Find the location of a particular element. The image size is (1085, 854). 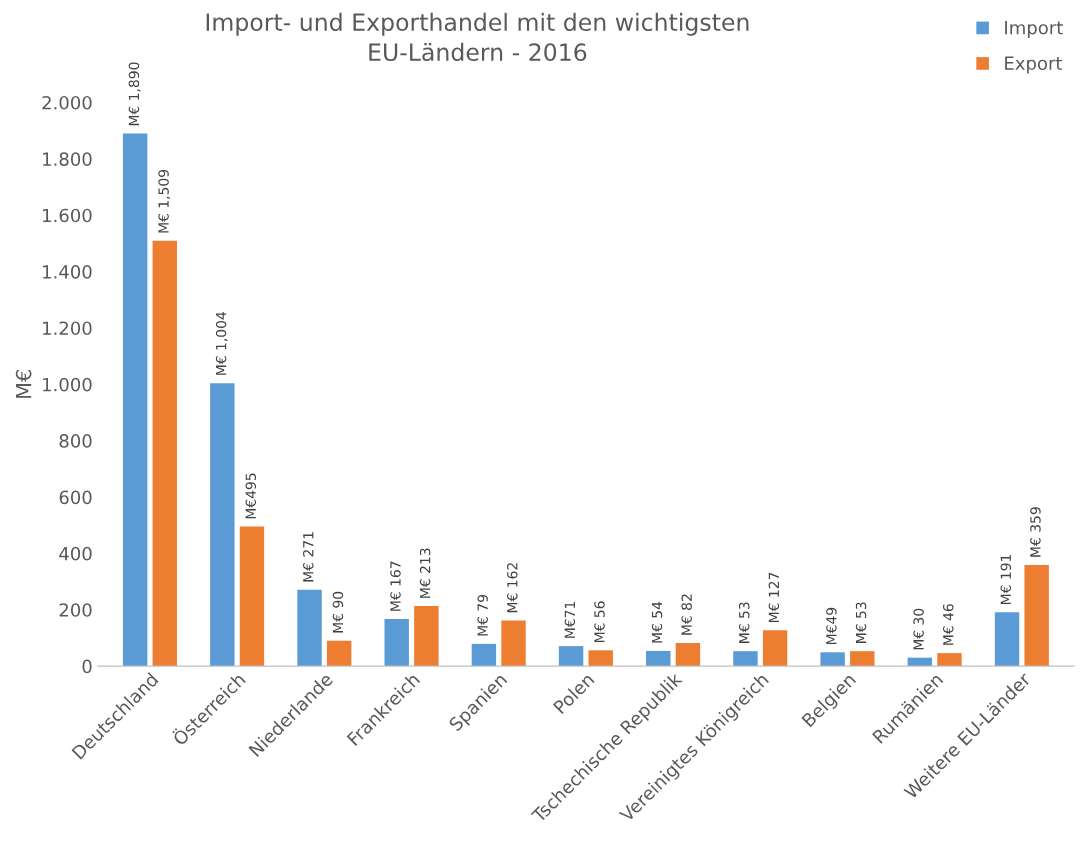

data-label: M€ 359 is located at coordinates (1035, 532).